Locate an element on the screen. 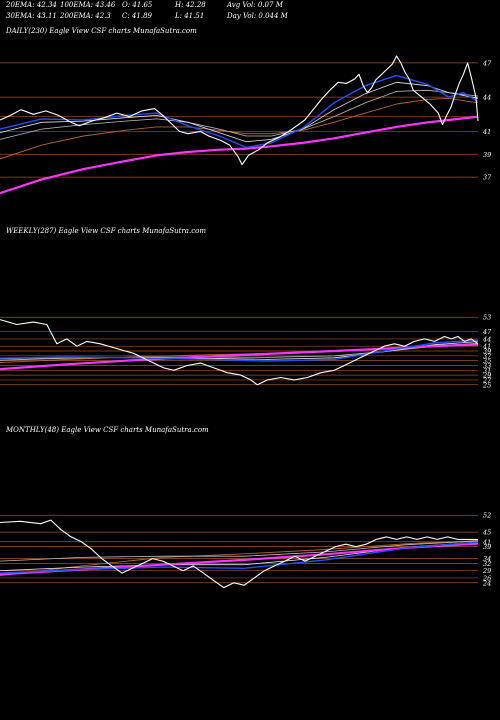  monthly-ytick-7: 26 is located at coordinates (486, 578).